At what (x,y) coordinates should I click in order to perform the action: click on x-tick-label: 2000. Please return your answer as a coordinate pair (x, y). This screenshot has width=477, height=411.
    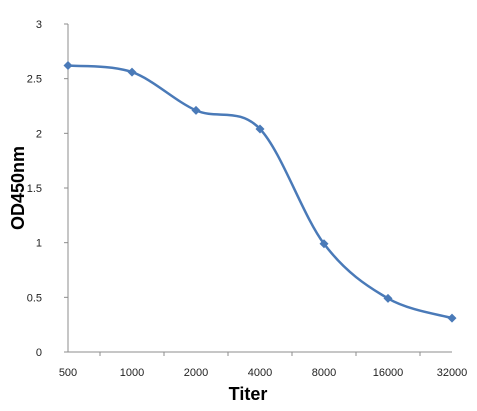
    Looking at the image, I should click on (196, 373).